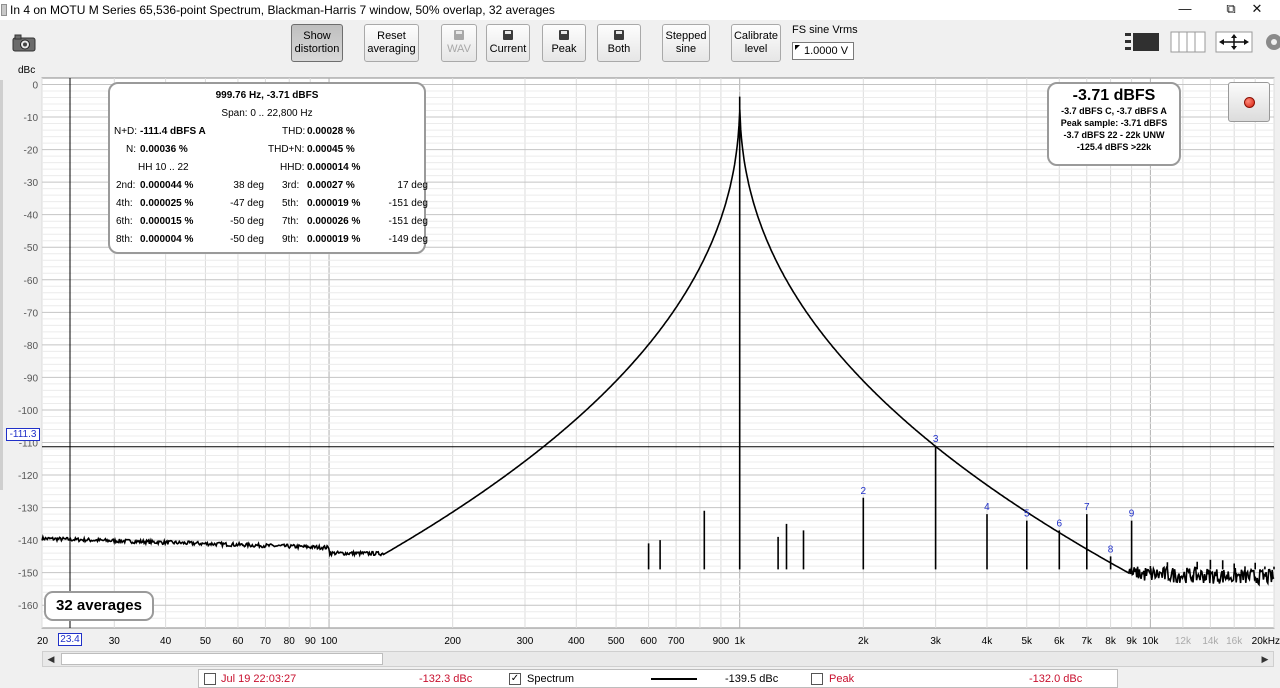 This screenshot has height=688, width=1280. What do you see at coordinates (222, 659) in the screenshot?
I see `scroll-thumb` at bounding box center [222, 659].